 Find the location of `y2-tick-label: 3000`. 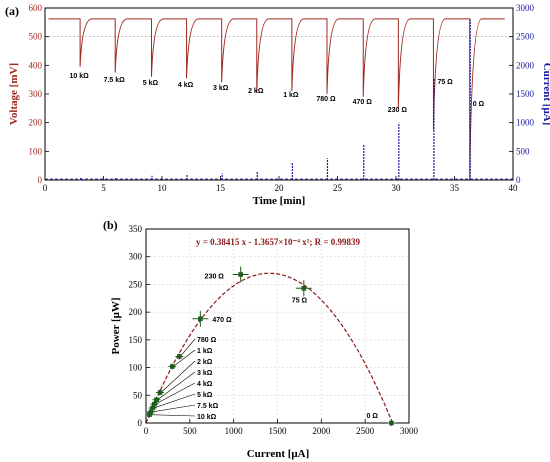

y2-tick-label: 3000 is located at coordinates (525, 8).